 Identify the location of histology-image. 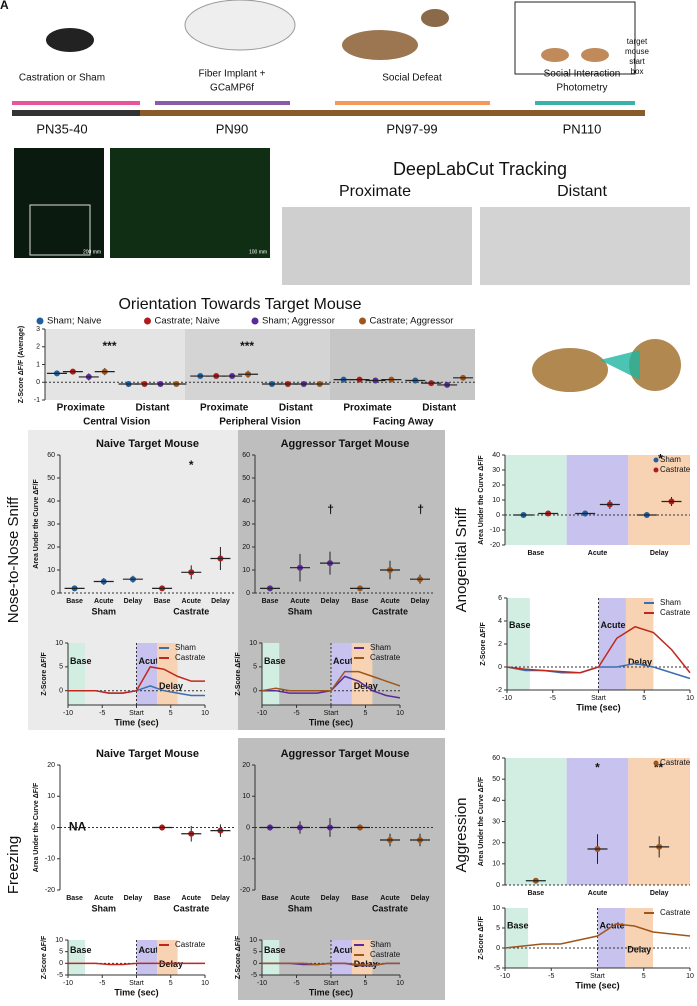
(59, 203).